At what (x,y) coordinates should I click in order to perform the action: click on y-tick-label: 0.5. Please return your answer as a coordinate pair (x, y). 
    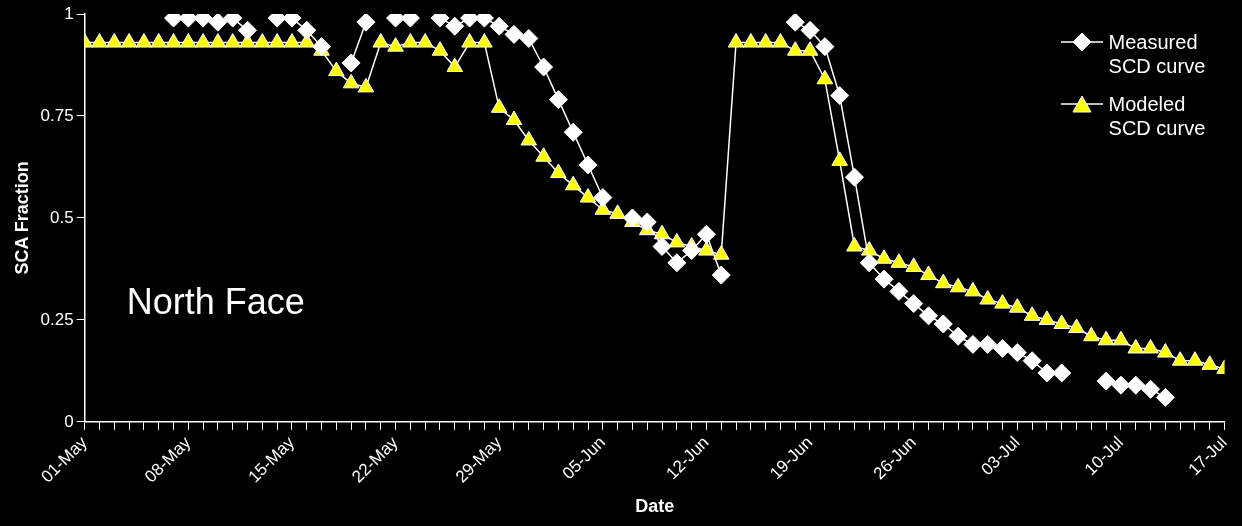
    Looking at the image, I should click on (62, 217).